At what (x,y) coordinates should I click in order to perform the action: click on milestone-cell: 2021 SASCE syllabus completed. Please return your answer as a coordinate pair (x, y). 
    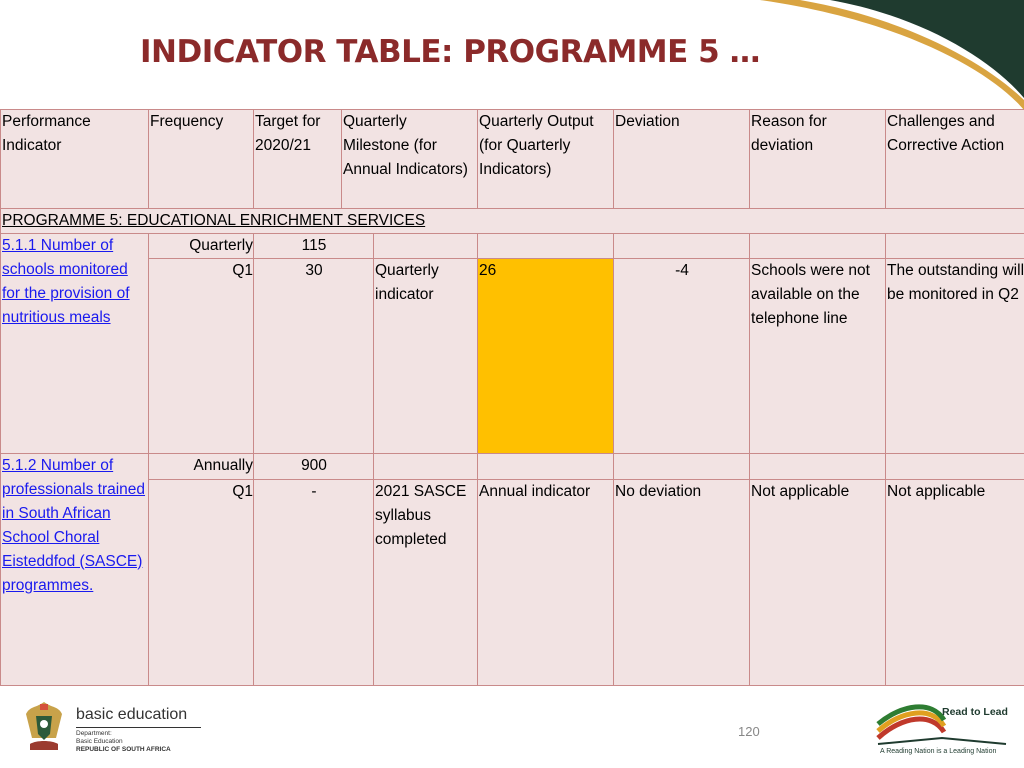
    Looking at the image, I should click on (425, 582).